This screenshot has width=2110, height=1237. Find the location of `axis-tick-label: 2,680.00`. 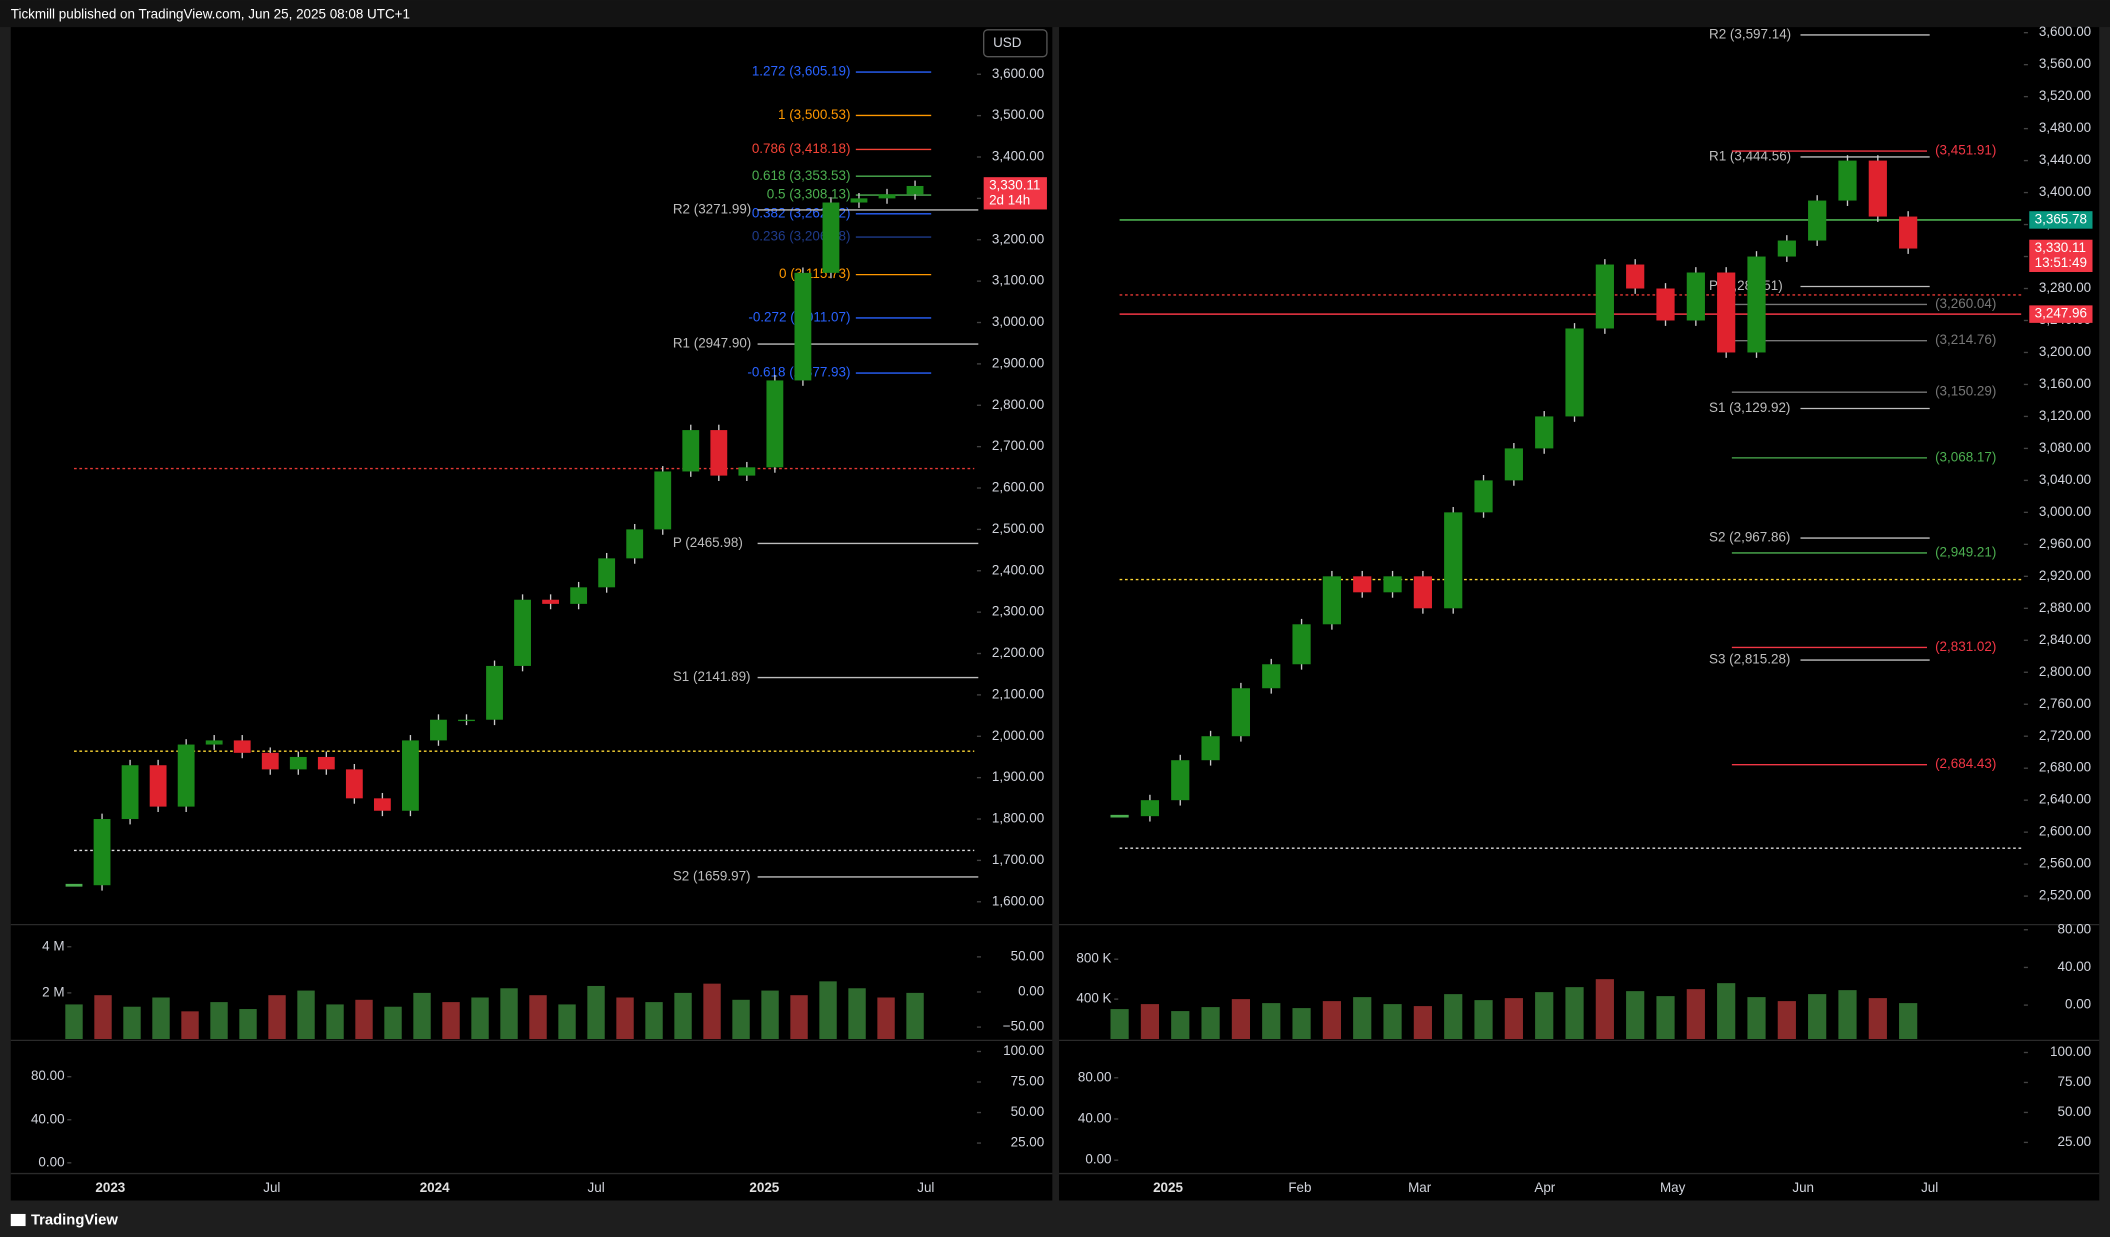

axis-tick-label: 2,680.00 is located at coordinates (2065, 767).